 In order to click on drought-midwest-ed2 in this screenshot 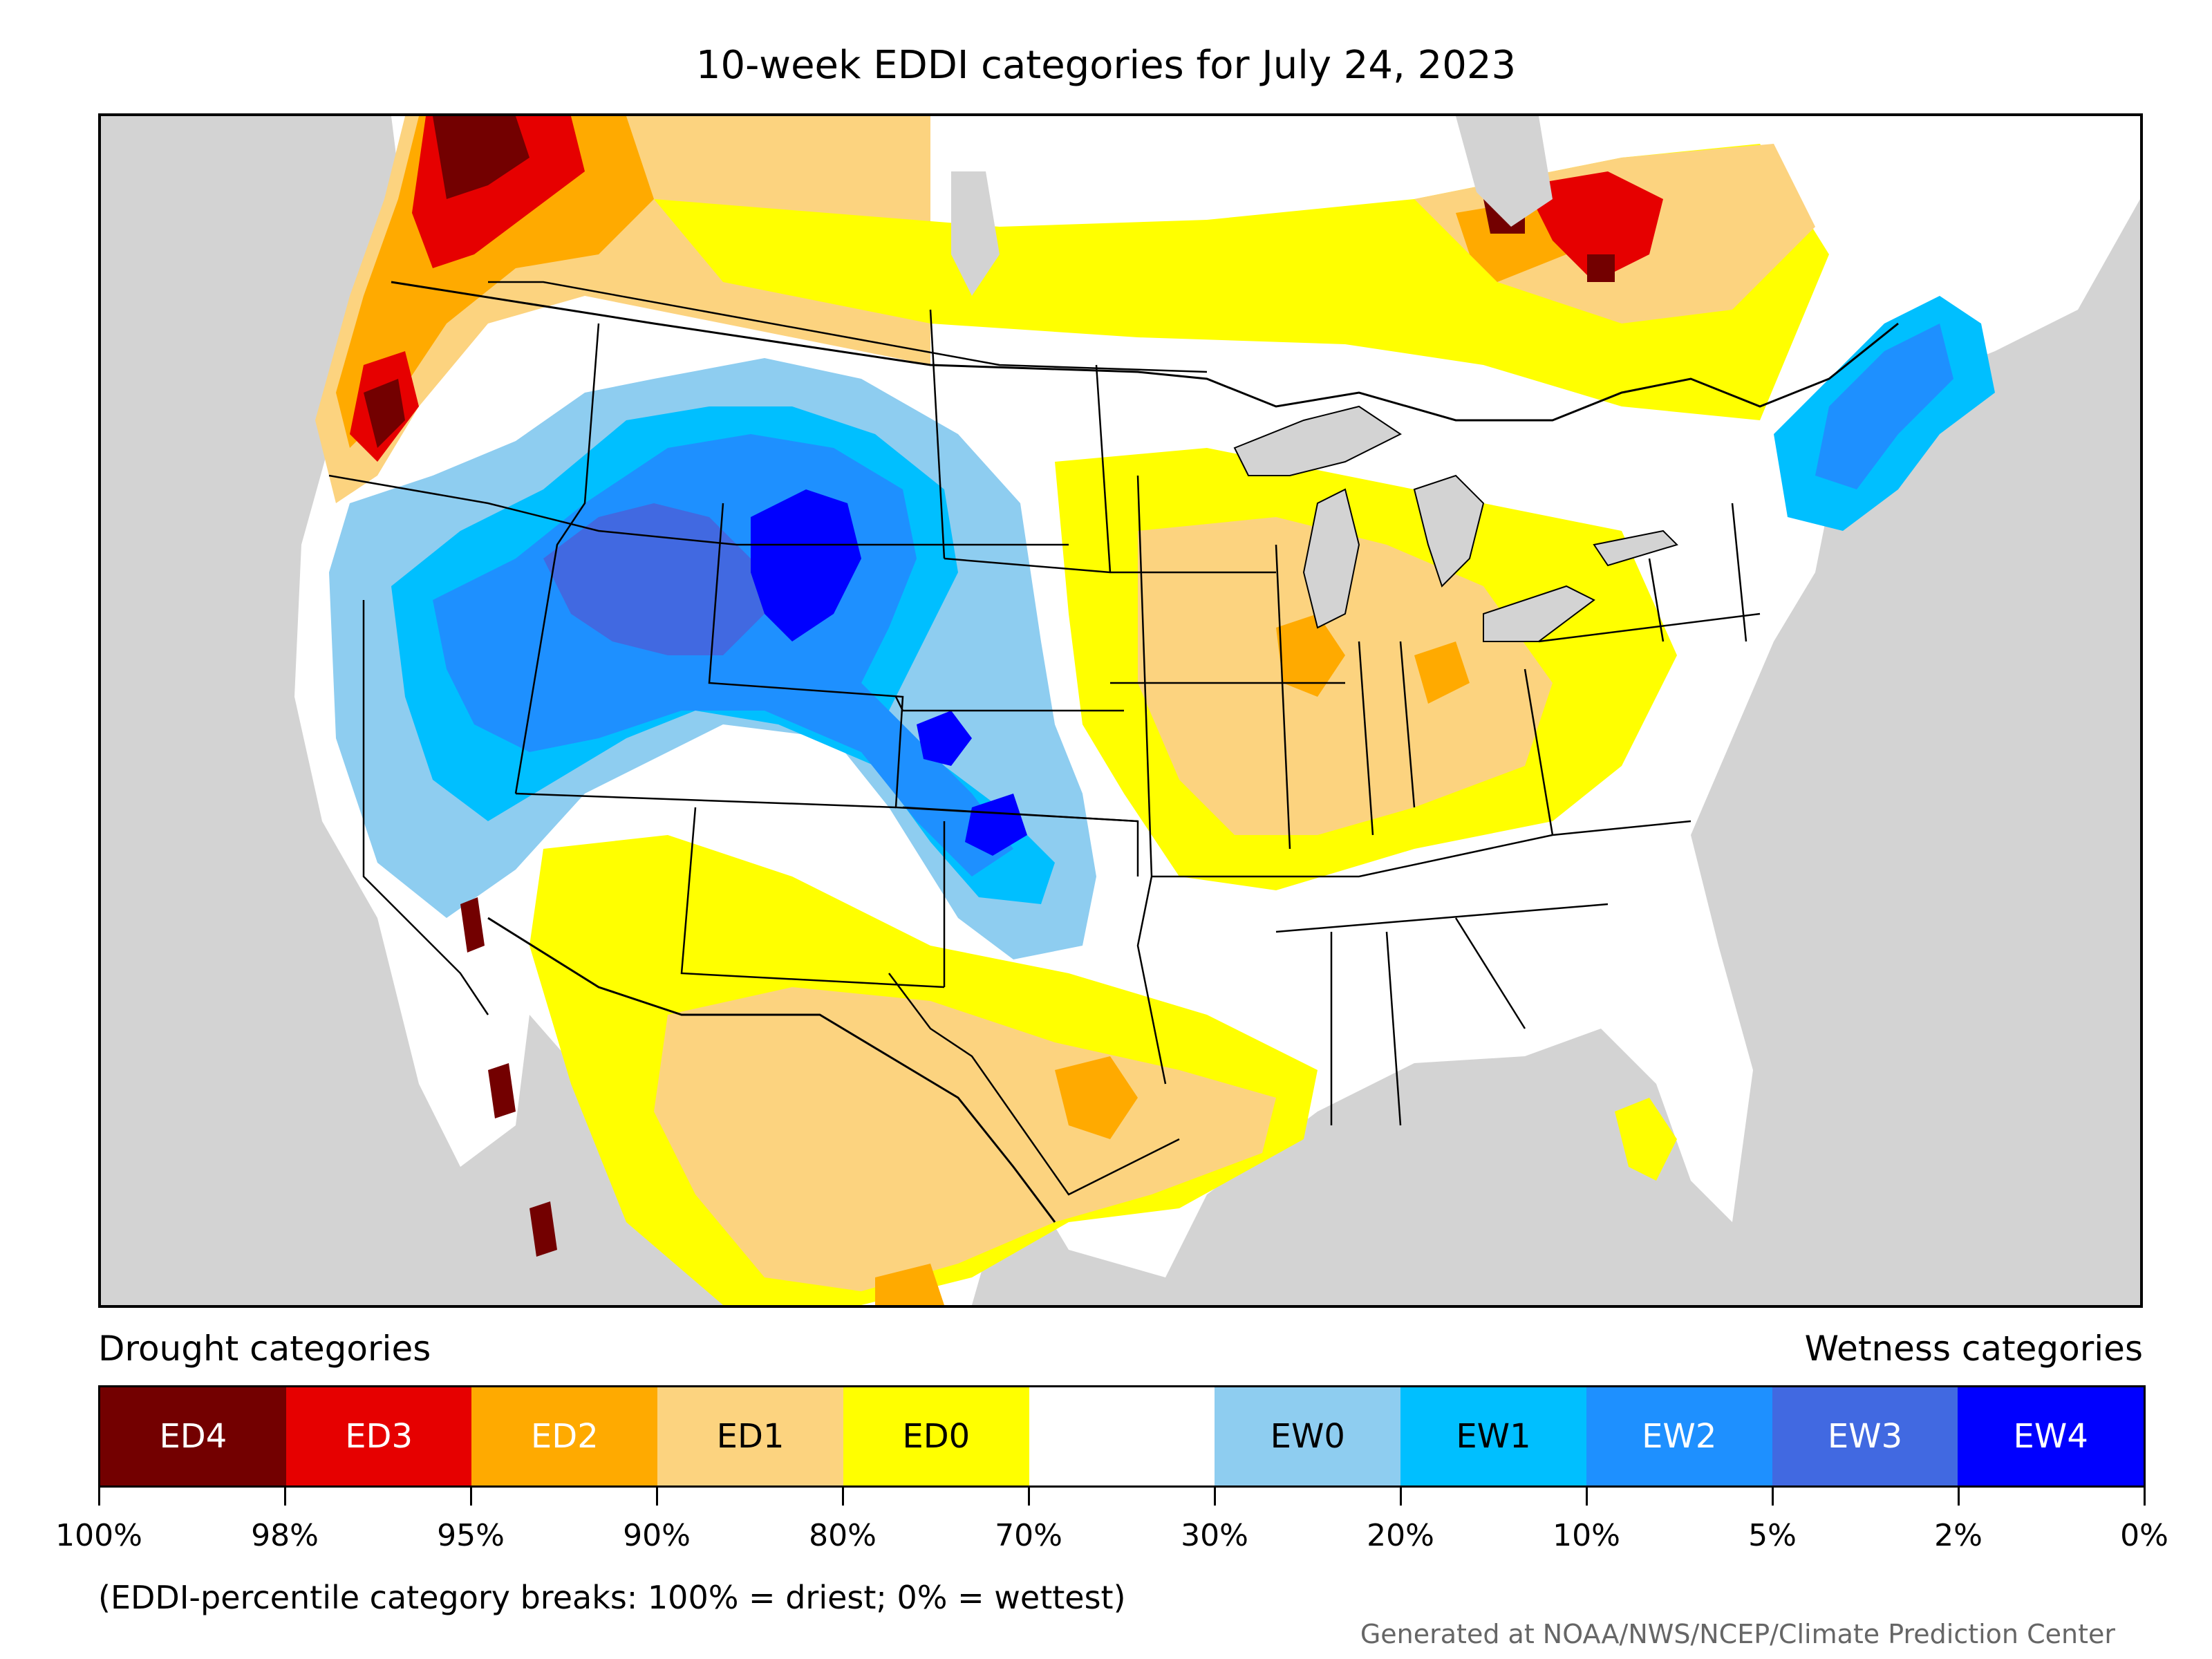, I will do `click(1373, 659)`.